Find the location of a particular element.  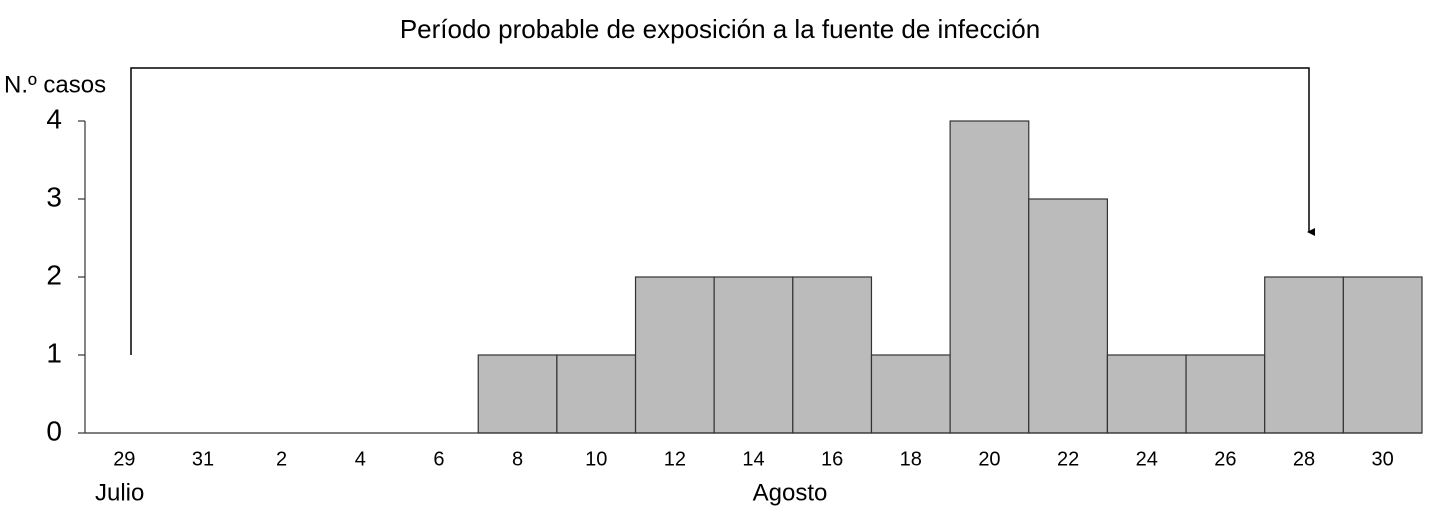

y-tick-label: 1 is located at coordinates (54, 352).